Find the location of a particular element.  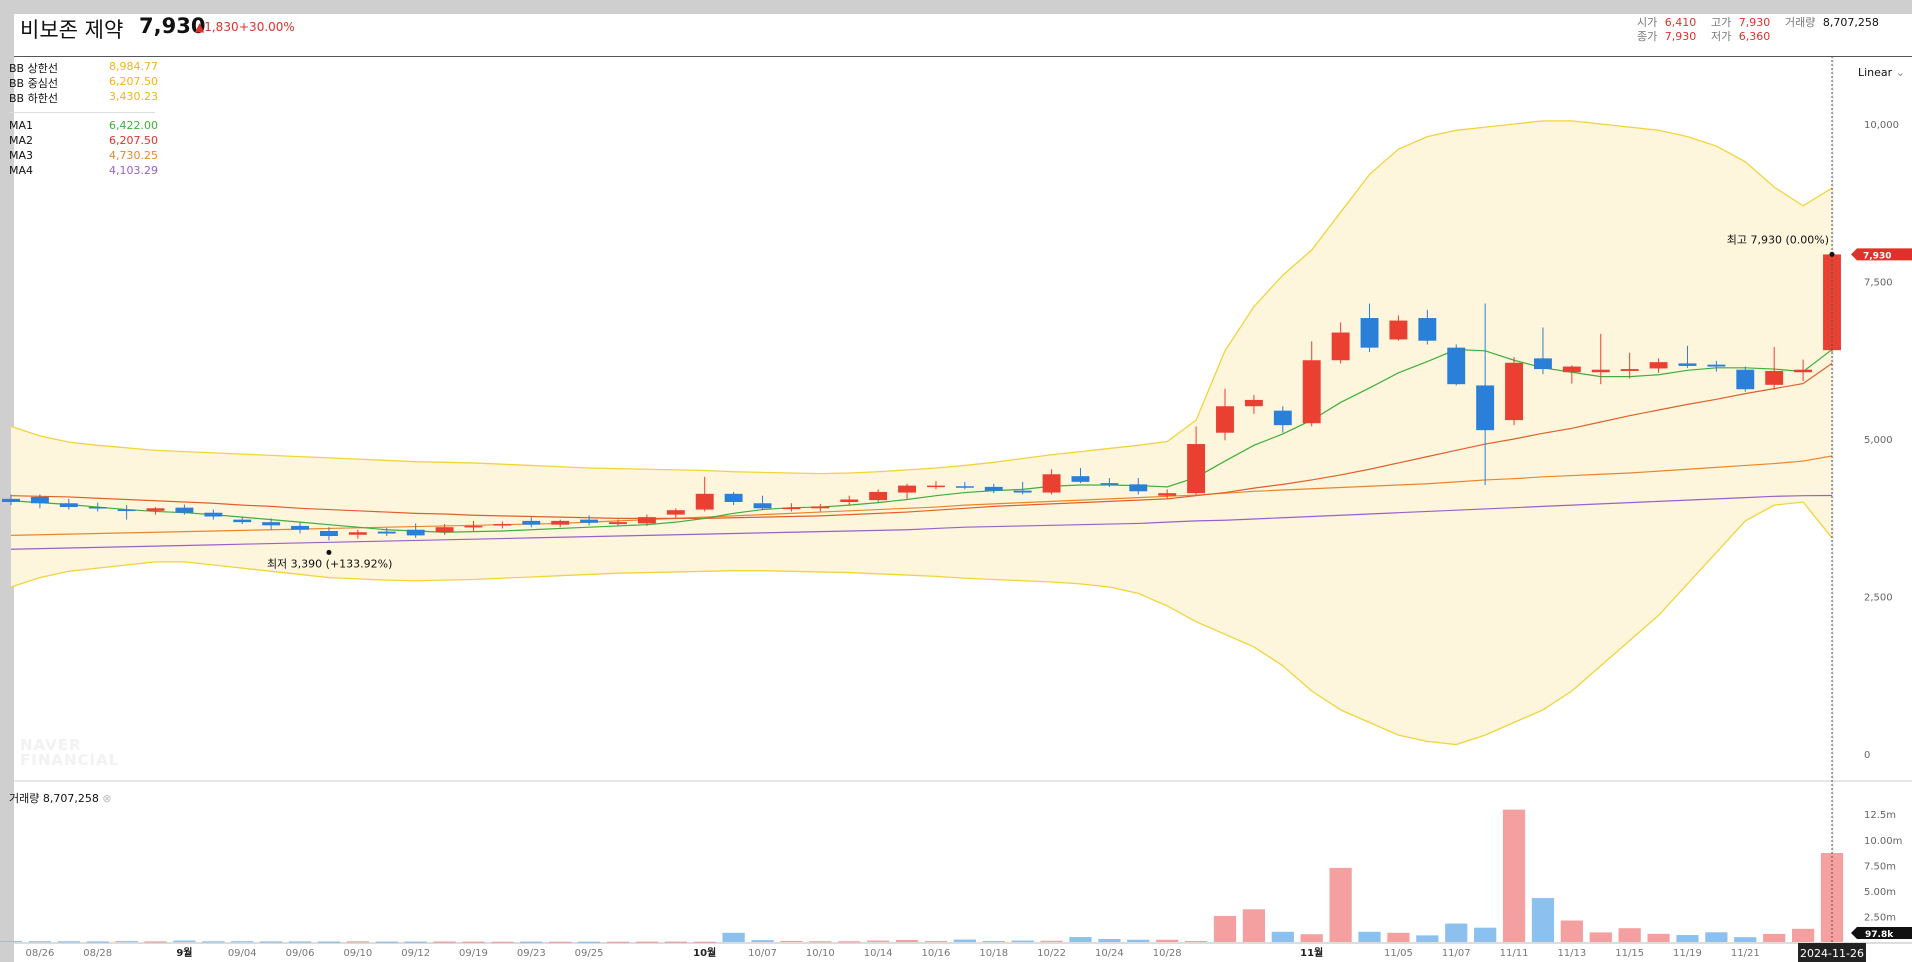

legend-bb-upper-value: 8,984.77 is located at coordinates (133, 66).